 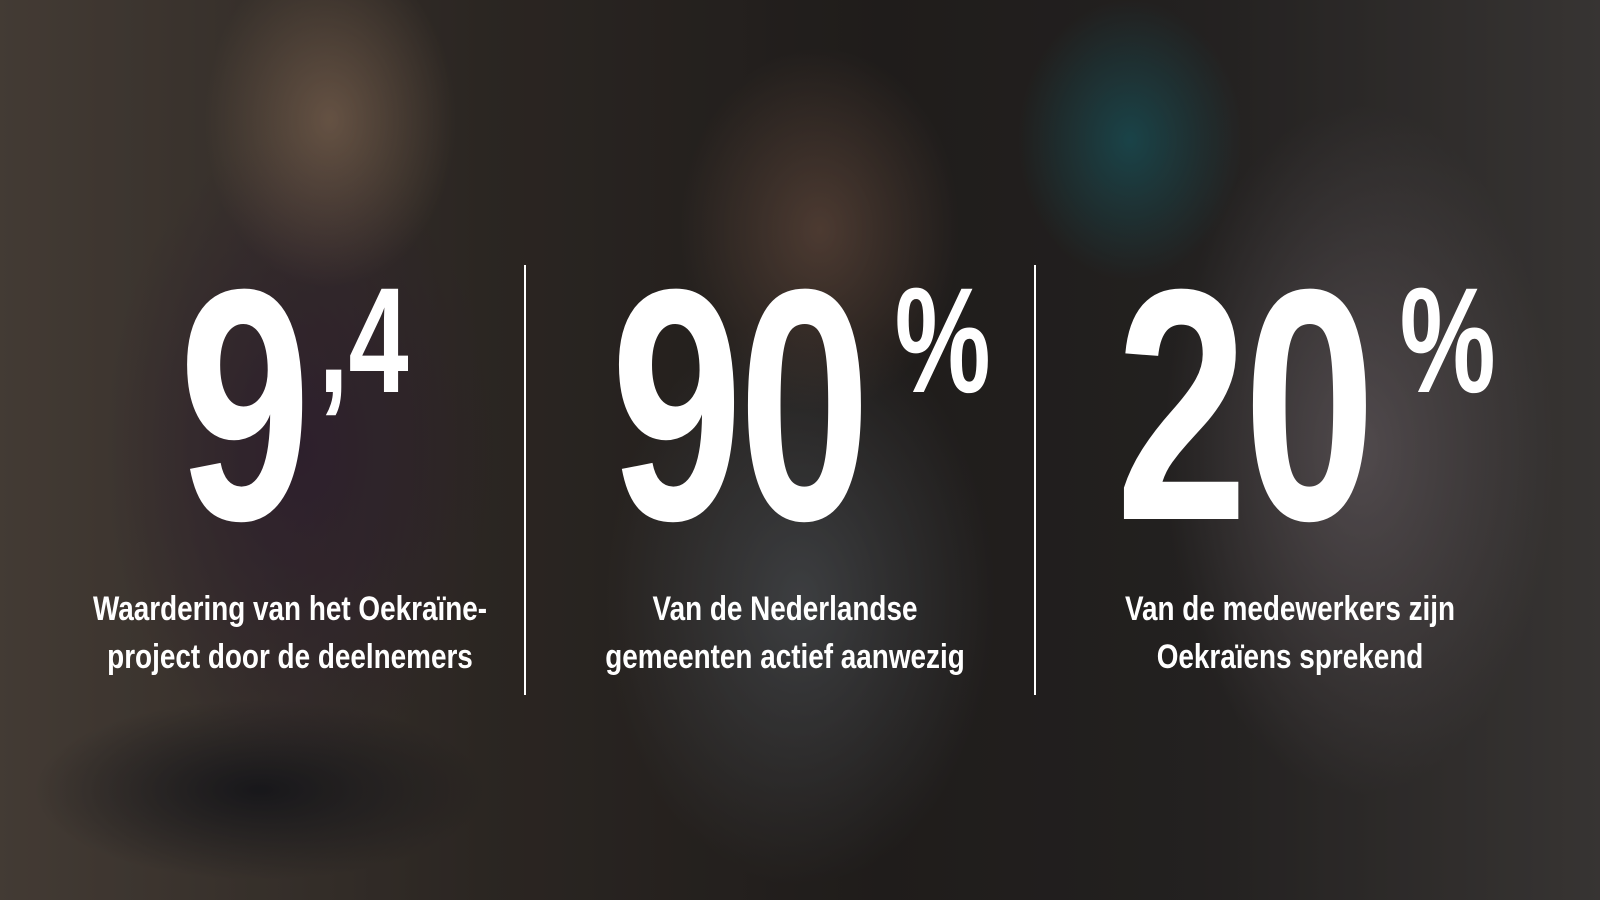 I want to click on stat-value: 20%, so click(x=1305, y=404).